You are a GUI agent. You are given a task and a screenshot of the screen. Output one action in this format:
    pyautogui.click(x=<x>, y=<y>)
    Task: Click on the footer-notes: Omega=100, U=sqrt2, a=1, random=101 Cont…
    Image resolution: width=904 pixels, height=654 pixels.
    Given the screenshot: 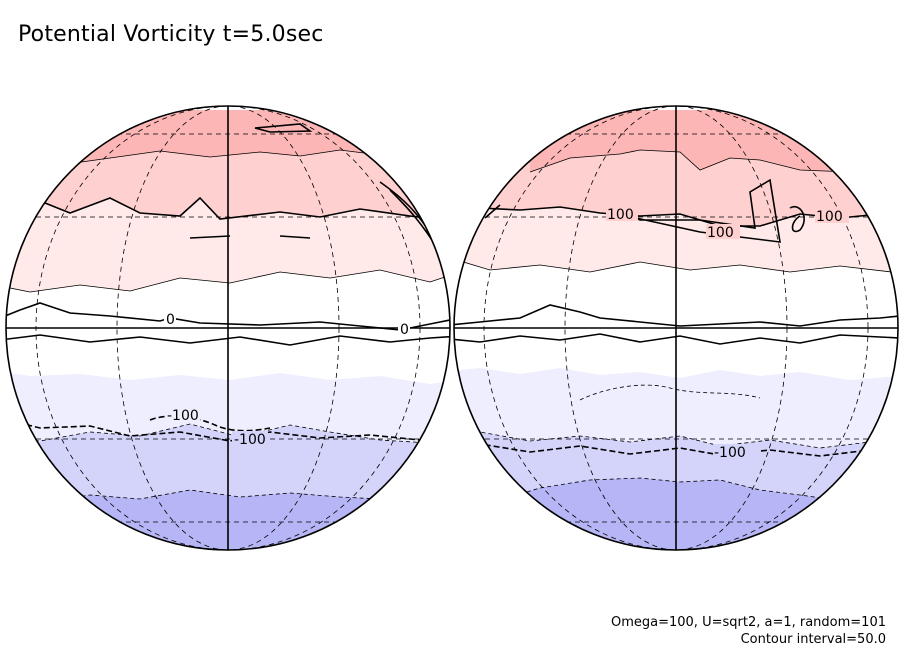 What is the action you would take?
    pyautogui.click(x=748, y=631)
    